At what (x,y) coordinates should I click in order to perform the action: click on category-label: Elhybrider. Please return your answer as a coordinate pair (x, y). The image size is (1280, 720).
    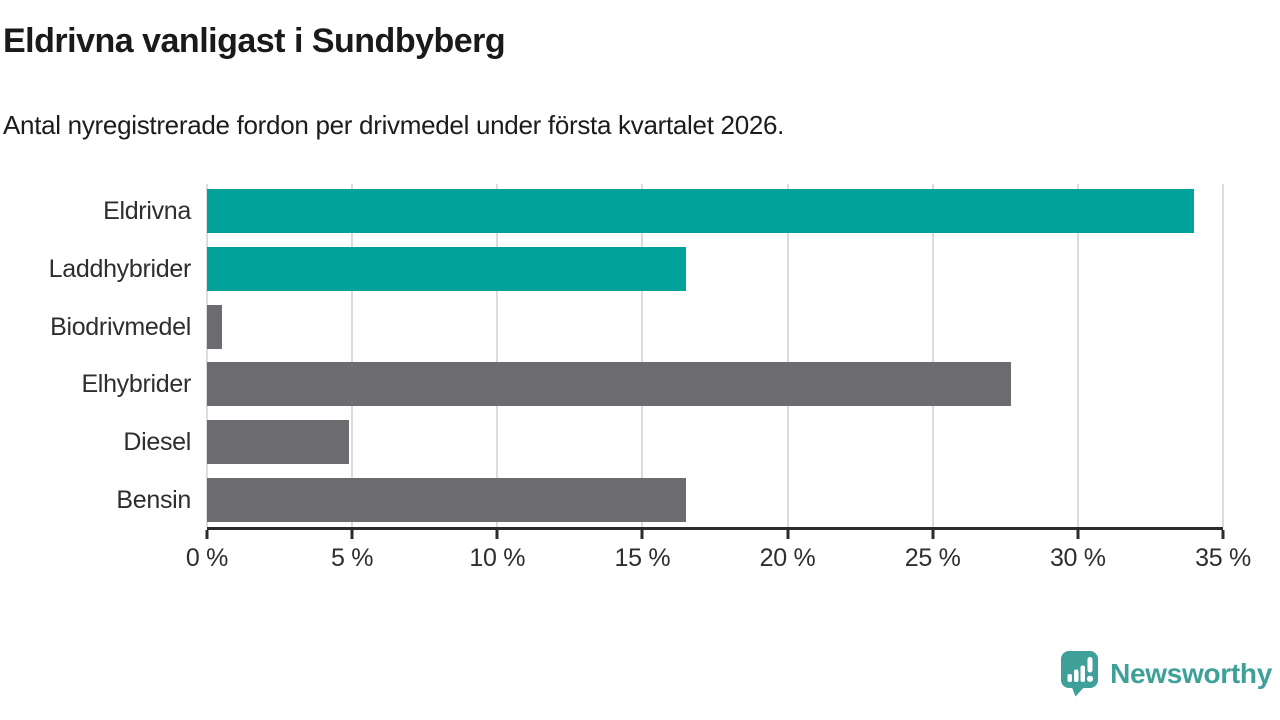
    Looking at the image, I should click on (136, 384).